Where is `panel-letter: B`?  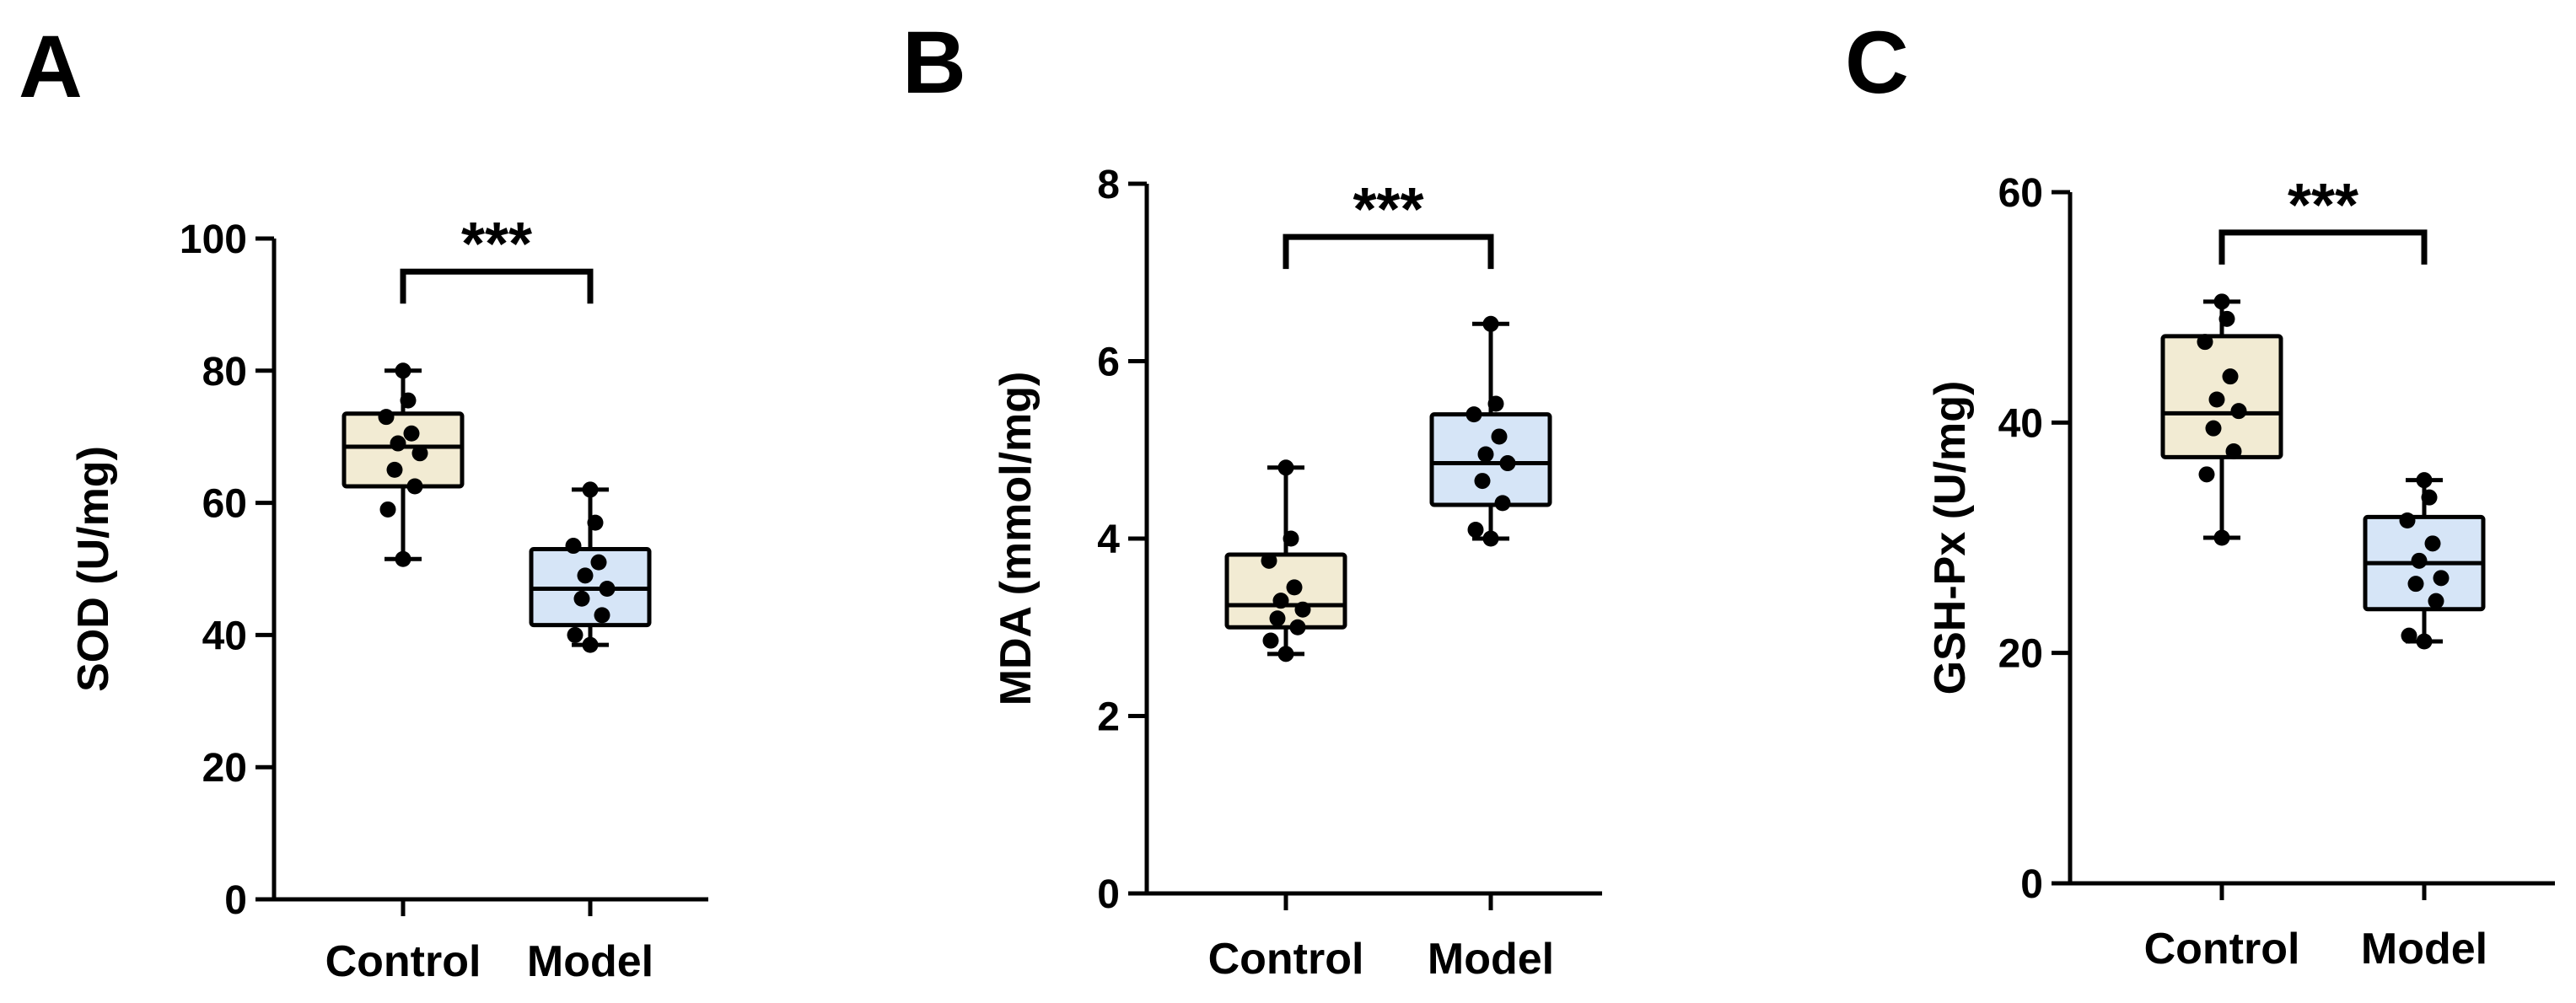
panel-letter: B is located at coordinates (934, 62).